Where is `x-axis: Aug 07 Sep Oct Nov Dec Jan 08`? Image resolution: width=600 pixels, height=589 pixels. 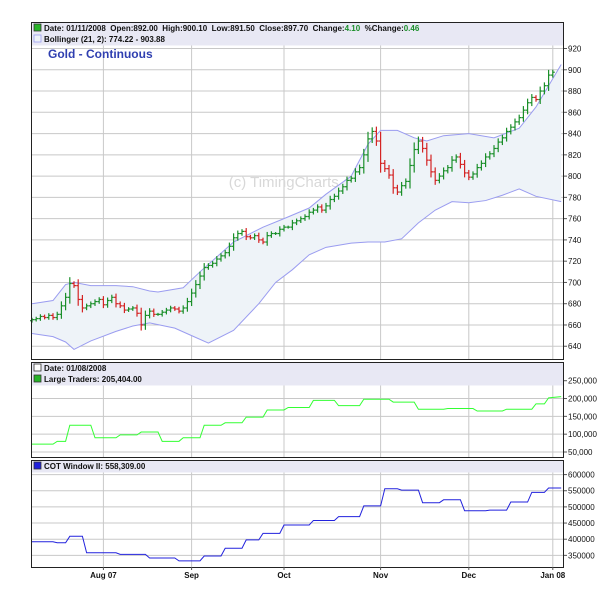
x-axis: Aug 07 Sep Oct Nov Dec Jan 08 is located at coordinates (328, 573).